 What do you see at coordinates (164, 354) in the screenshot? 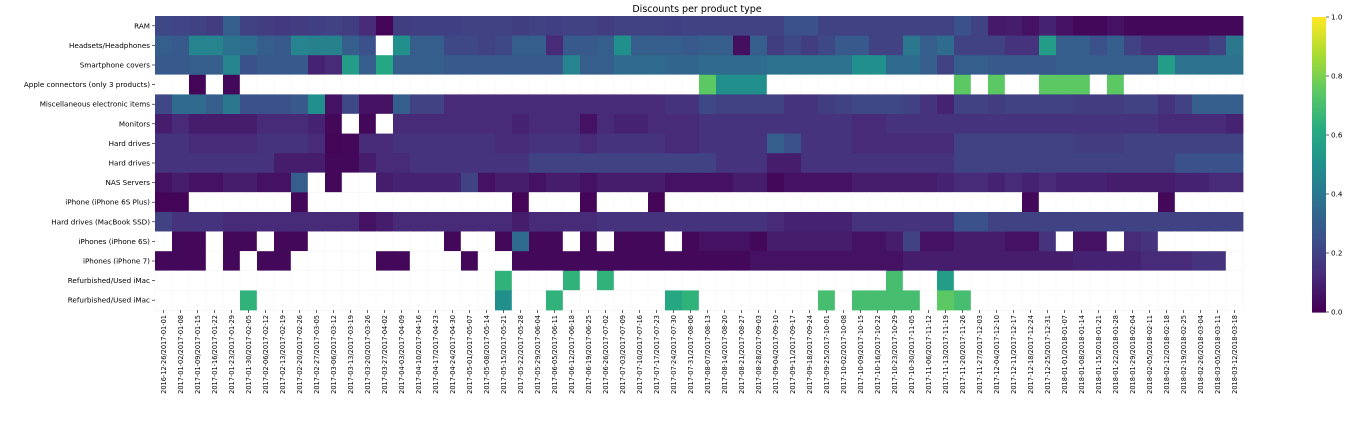
I see `column-label: 2016-12-26/2017-01-01` at bounding box center [164, 354].